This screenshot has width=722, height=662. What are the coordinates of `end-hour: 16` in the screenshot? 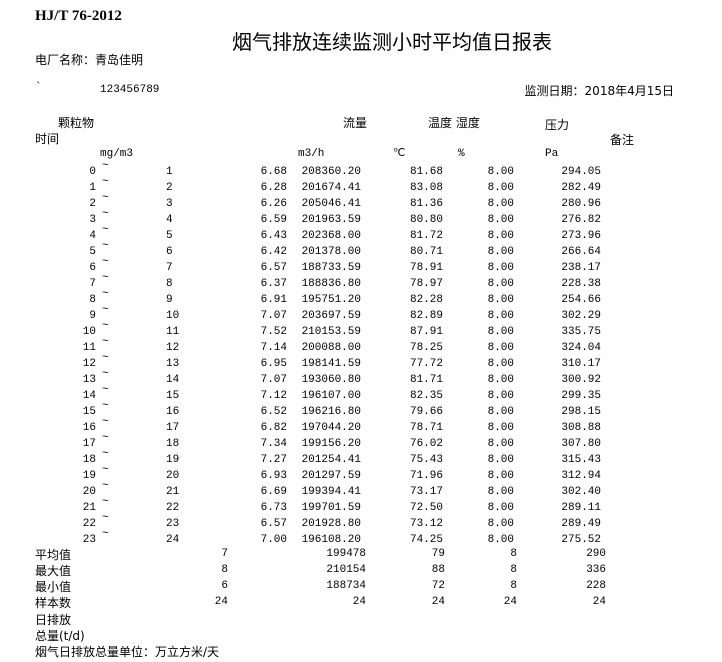 It's located at (173, 412).